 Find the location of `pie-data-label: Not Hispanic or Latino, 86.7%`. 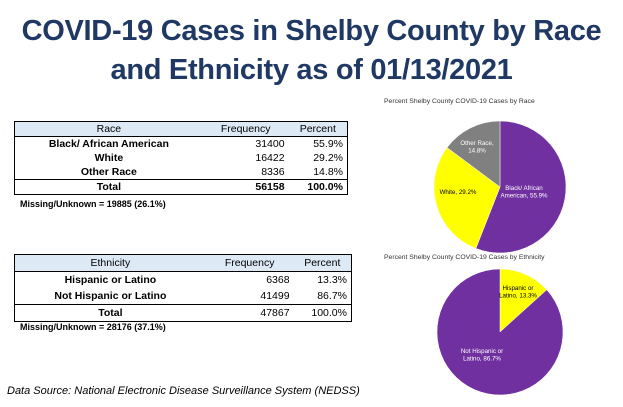

pie-data-label: Not Hispanic or Latino, 86.7% is located at coordinates (482, 355).